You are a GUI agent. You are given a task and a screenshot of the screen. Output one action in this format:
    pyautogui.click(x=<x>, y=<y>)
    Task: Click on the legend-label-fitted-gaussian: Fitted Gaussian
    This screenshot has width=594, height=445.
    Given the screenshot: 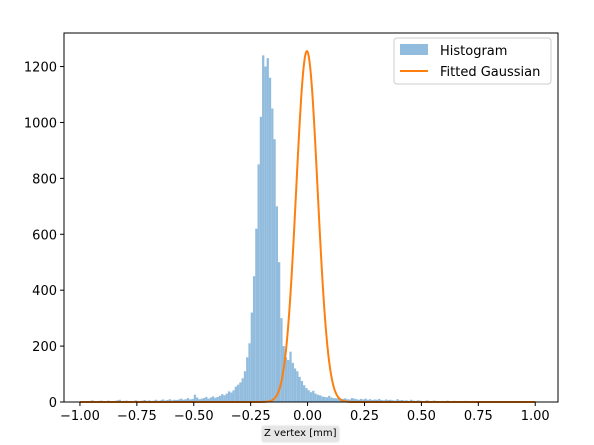 What is the action you would take?
    pyautogui.click(x=490, y=72)
    